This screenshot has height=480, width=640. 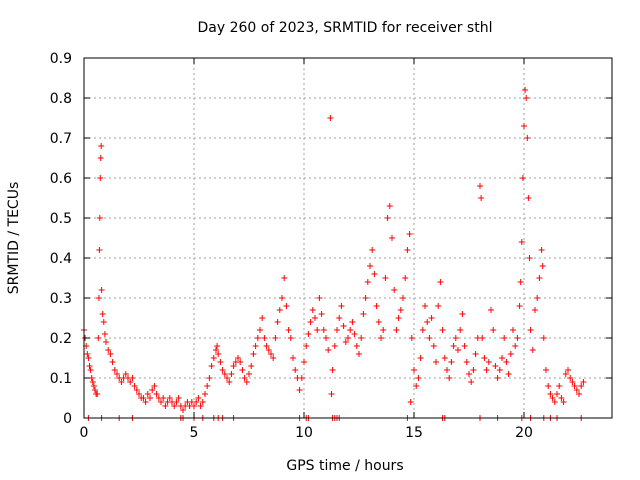 What do you see at coordinates (61, 179) in the screenshot?
I see `y-tick-label: 0.6` at bounding box center [61, 179].